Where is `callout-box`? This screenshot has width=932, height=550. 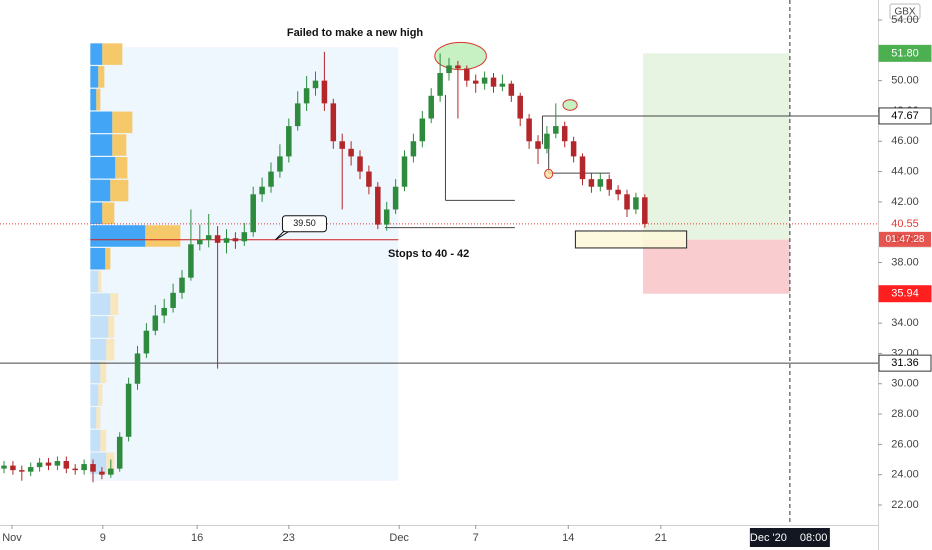 callout-box is located at coordinates (304, 224).